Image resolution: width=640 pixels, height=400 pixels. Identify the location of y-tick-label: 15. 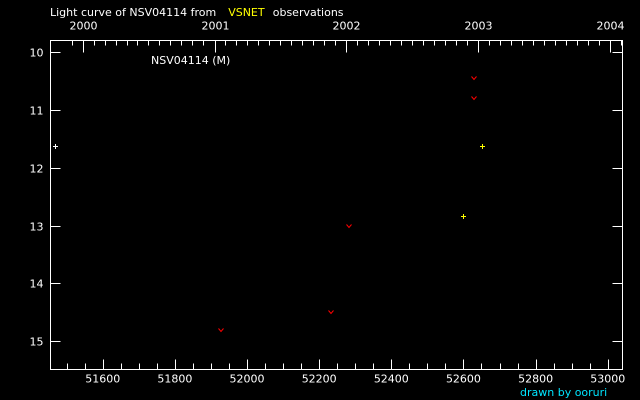
(37, 342).